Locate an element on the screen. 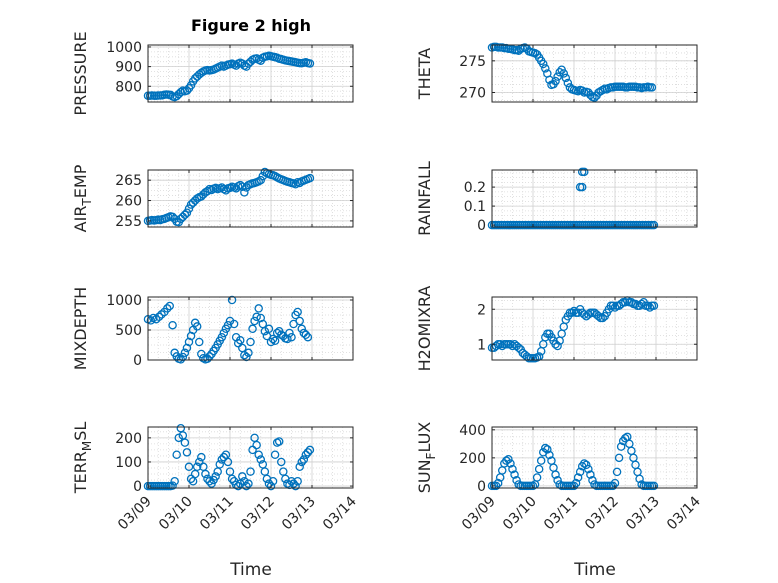 The image size is (778, 583). y-tick-label: 260 is located at coordinates (128, 202).